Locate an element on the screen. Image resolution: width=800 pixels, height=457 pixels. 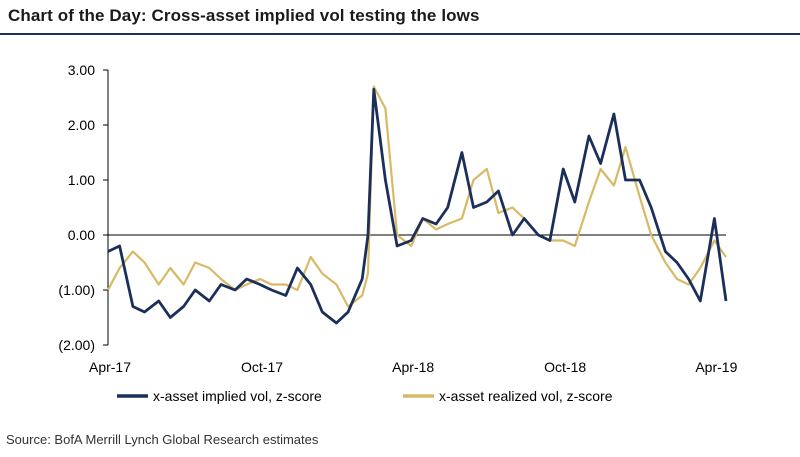
y-tick-label: 0.00 is located at coordinates (81, 235).